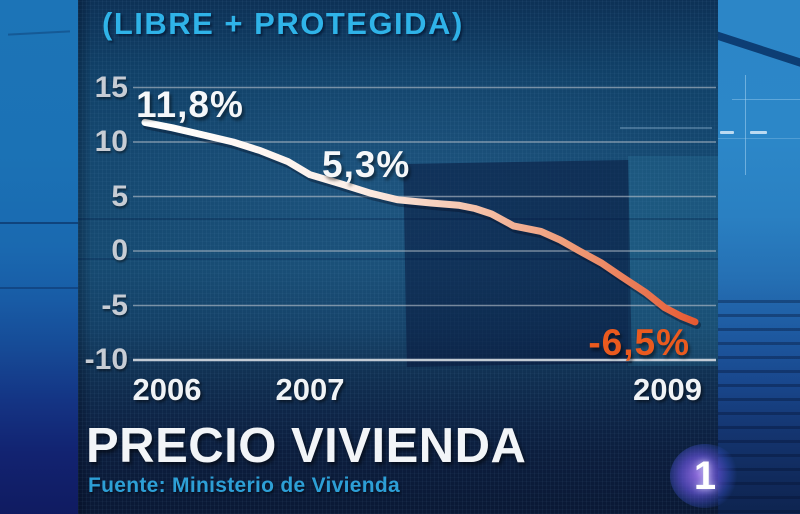  Describe the element at coordinates (114, 305) in the screenshot. I see `y-axis-tick--5: -5` at that location.